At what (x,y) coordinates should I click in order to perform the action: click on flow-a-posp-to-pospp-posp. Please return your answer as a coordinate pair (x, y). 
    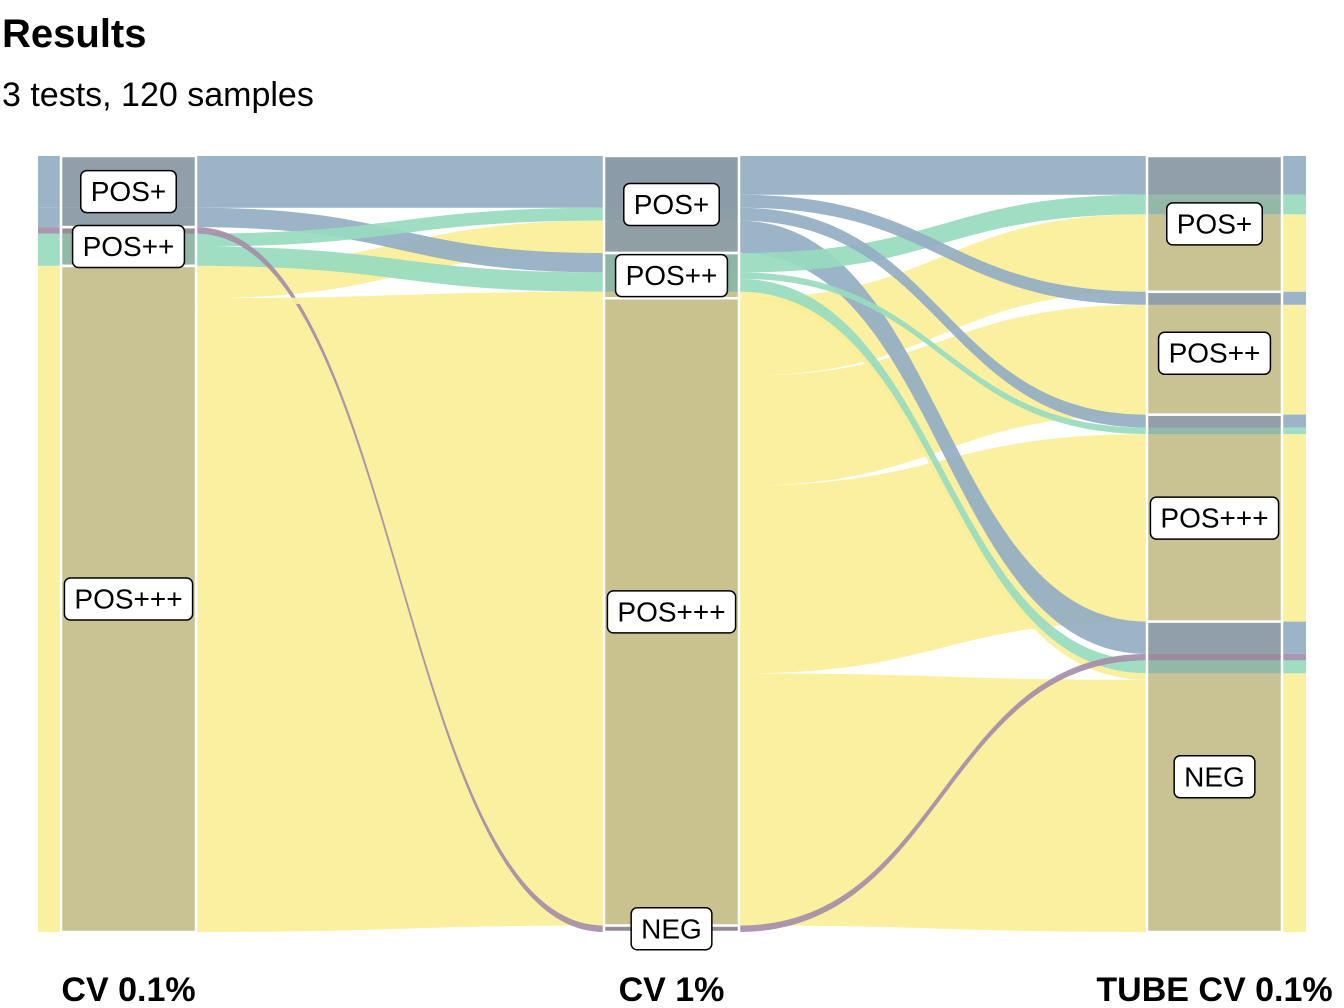
    Looking at the image, I should click on (388, 240).